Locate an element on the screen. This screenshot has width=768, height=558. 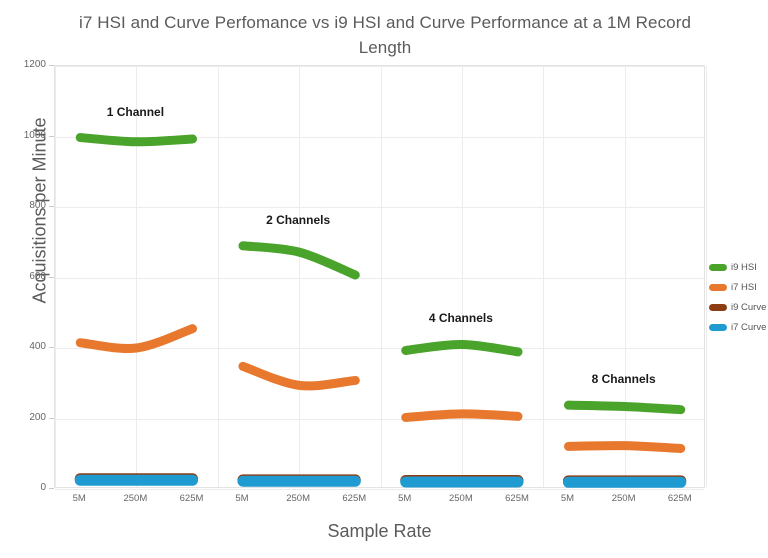
group-label-4-channels: 4 Channels is located at coordinates (460, 318).